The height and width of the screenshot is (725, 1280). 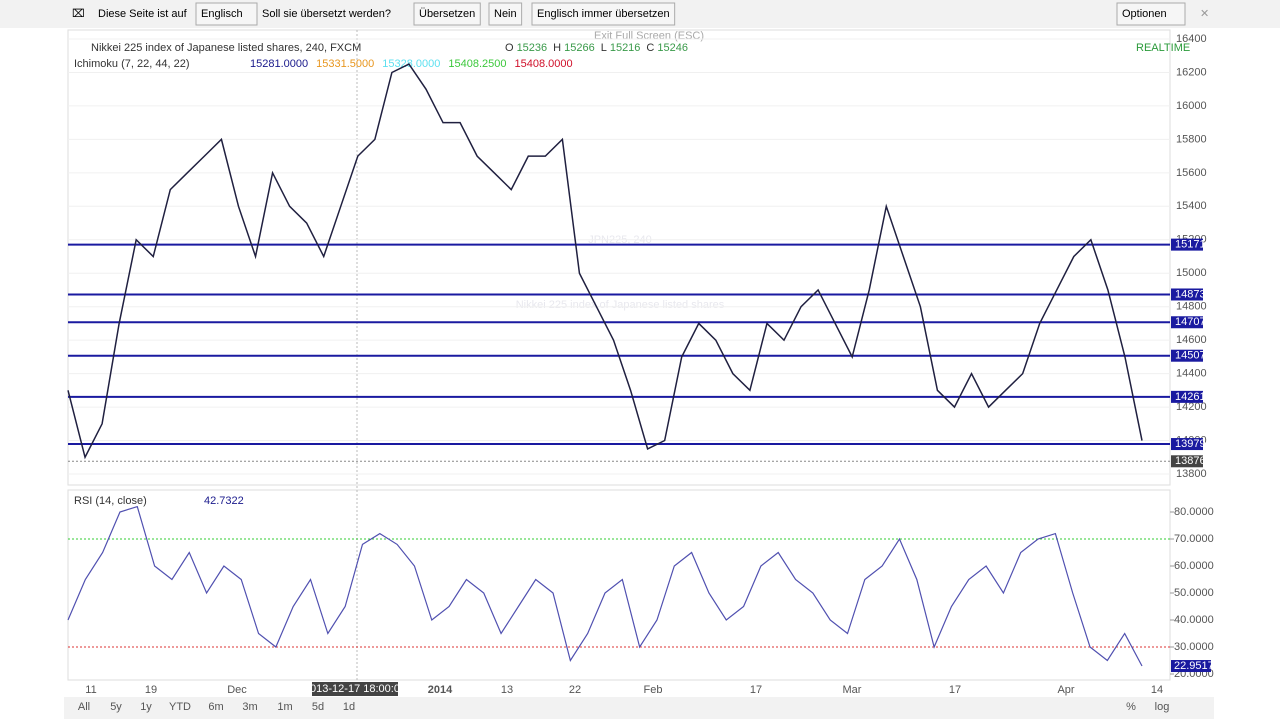 What do you see at coordinates (326, 14) in the screenshot?
I see `translate-question: Soll sie übersetzt werden?` at bounding box center [326, 14].